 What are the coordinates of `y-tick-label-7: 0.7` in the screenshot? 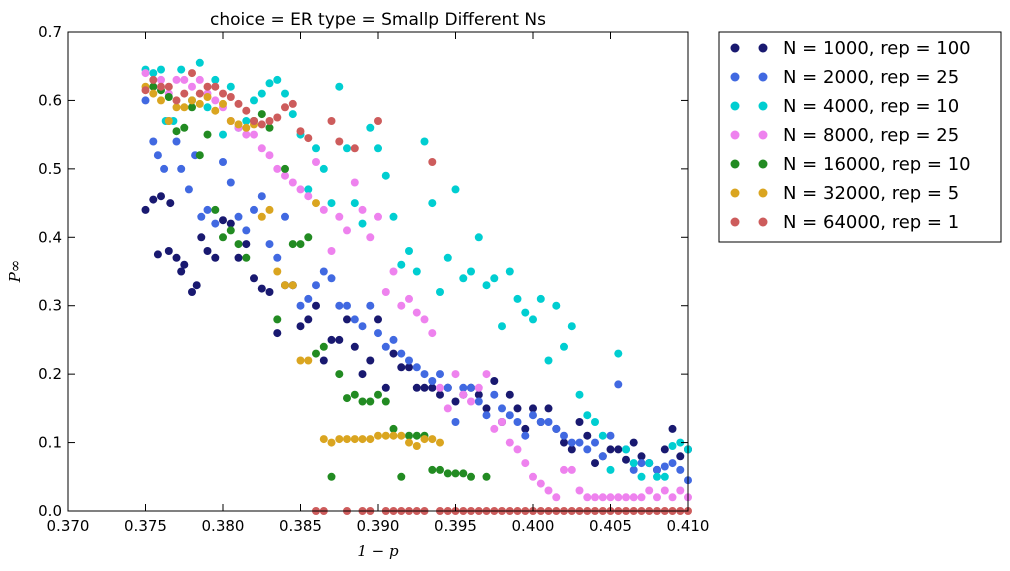 It's located at (50, 32).